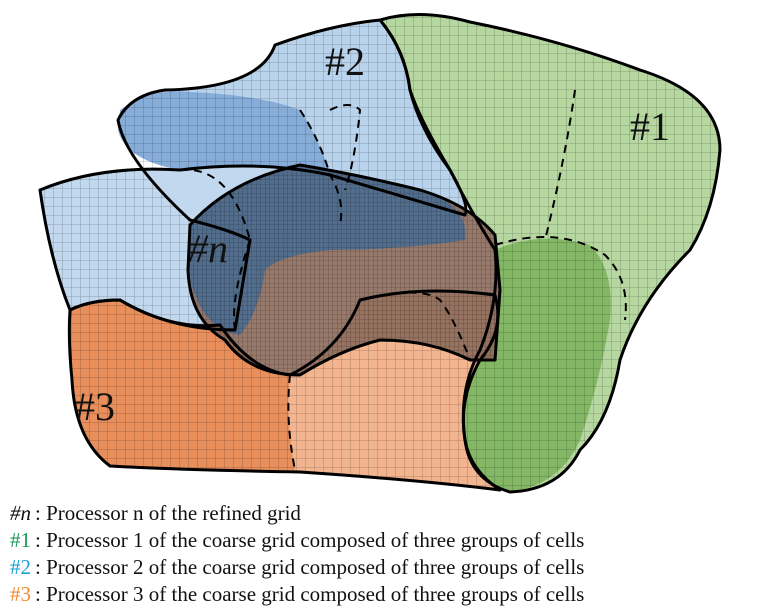 The height and width of the screenshot is (610, 765). What do you see at coordinates (20, 567) in the screenshot?
I see `legend-key: #2` at bounding box center [20, 567].